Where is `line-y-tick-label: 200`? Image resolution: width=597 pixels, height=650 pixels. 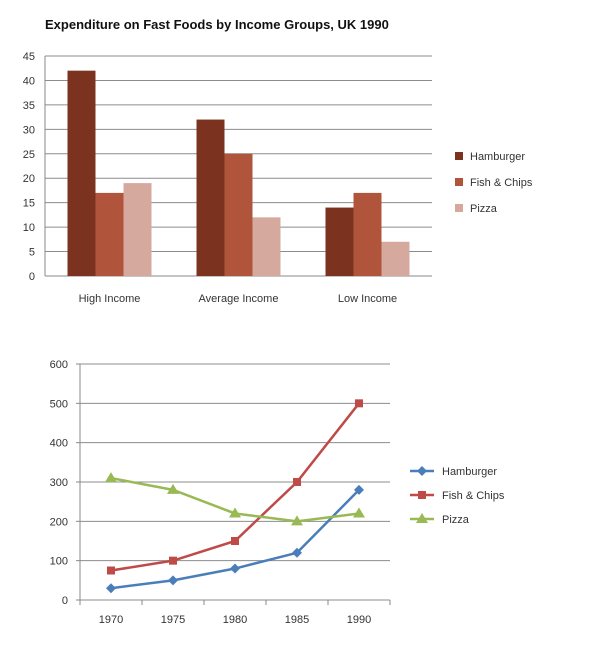
line-y-tick-label: 200 is located at coordinates (59, 522).